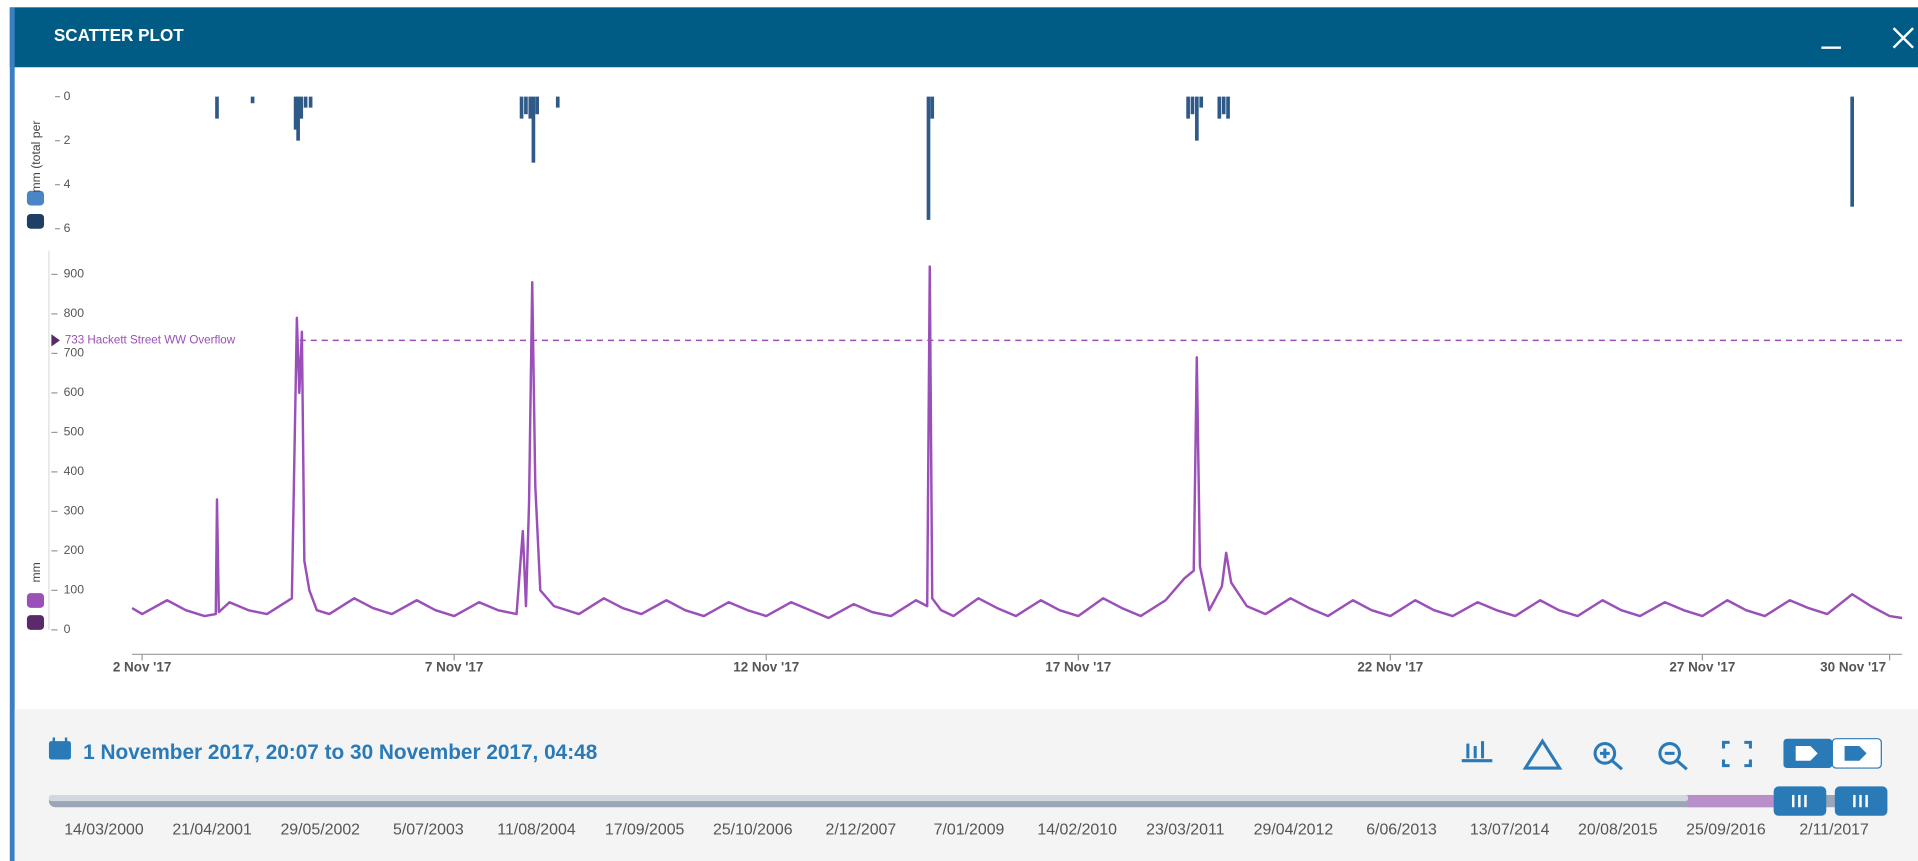  Describe the element at coordinates (1853, 666) in the screenshot. I see `x-tick-label: 30 Nov '17` at that location.